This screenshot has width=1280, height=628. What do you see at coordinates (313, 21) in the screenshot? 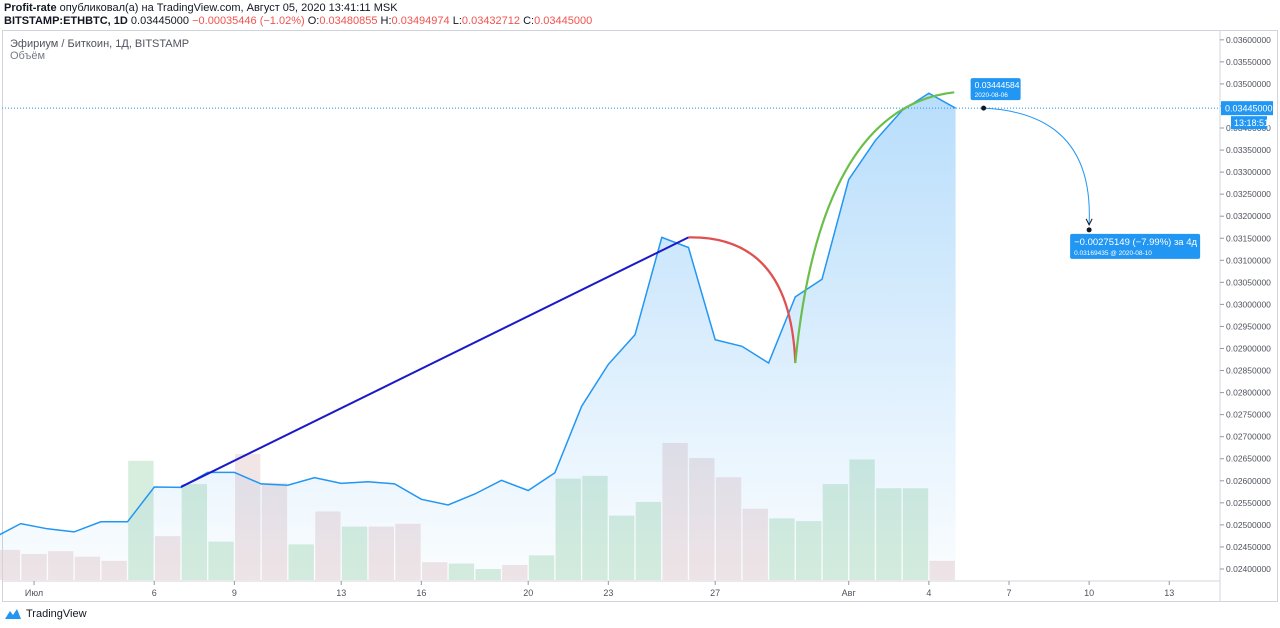
I see `open-label: O:` at bounding box center [313, 21].